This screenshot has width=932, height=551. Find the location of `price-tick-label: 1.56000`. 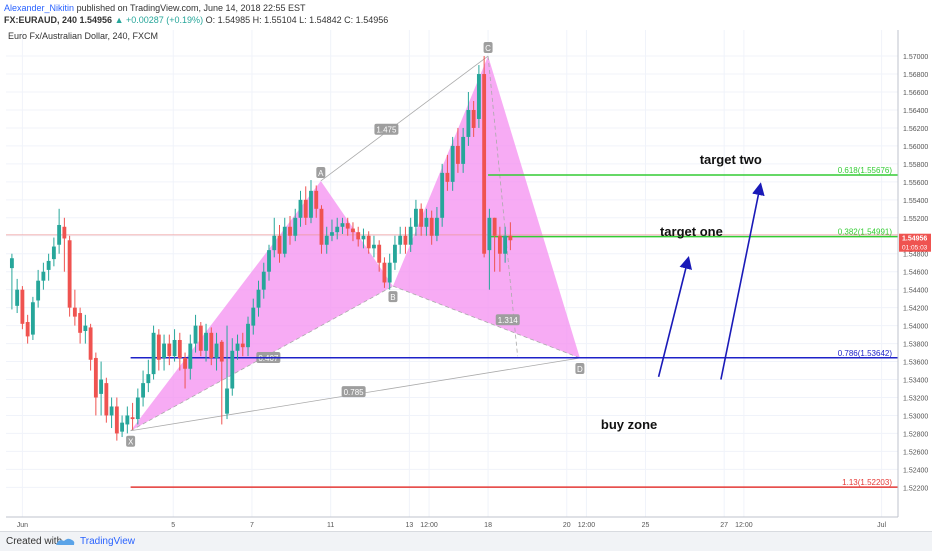

price-tick-label: 1.56000 is located at coordinates (915, 147).